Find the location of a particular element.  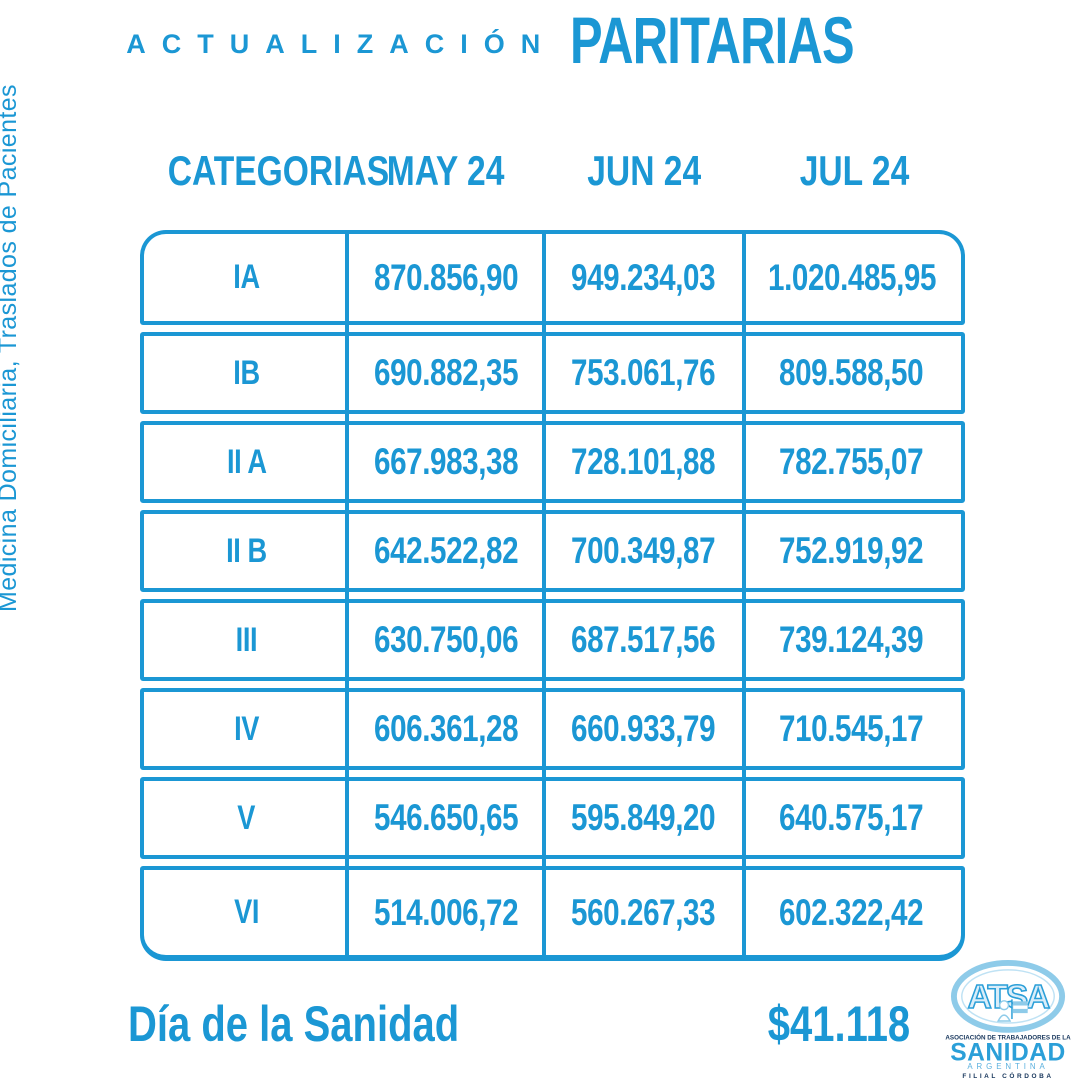

jun-value-cell: 700.349,87 is located at coordinates (643, 550).